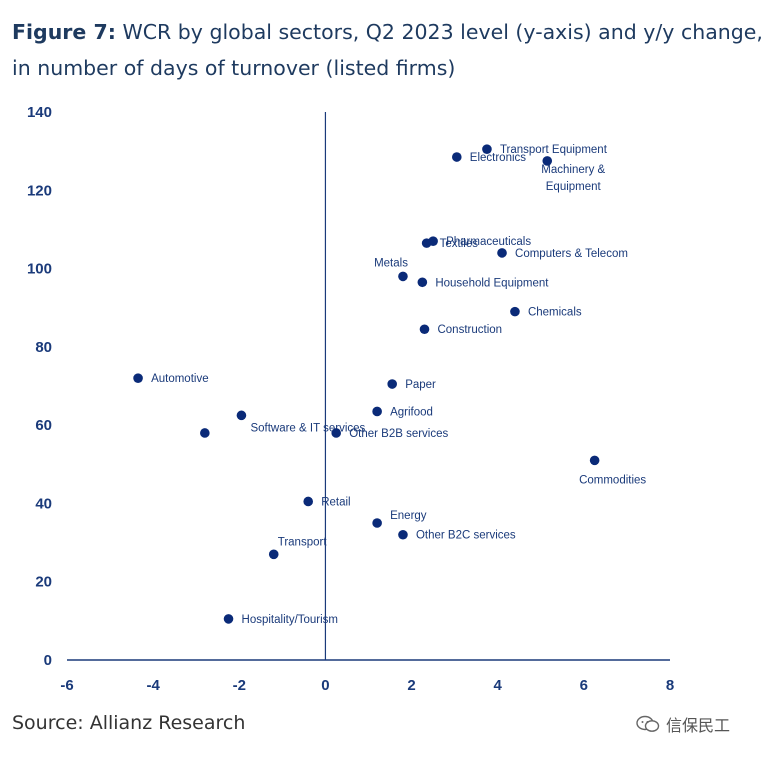 Image resolution: width=771 pixels, height=757 pixels. I want to click on y-tick-label: 140, so click(39, 112).